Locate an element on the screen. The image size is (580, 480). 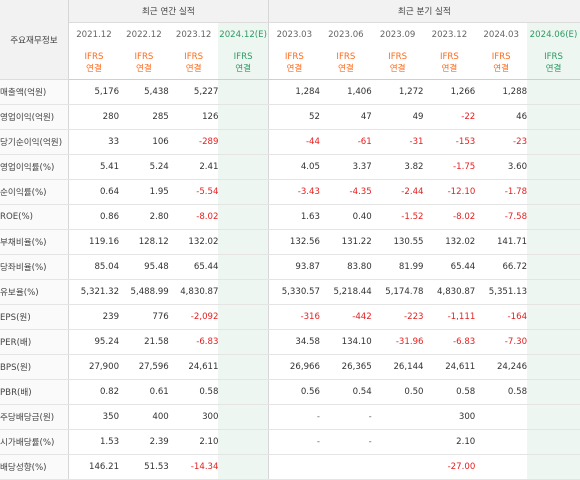
row-label: 배당성향(%) is located at coordinates (34, 467).